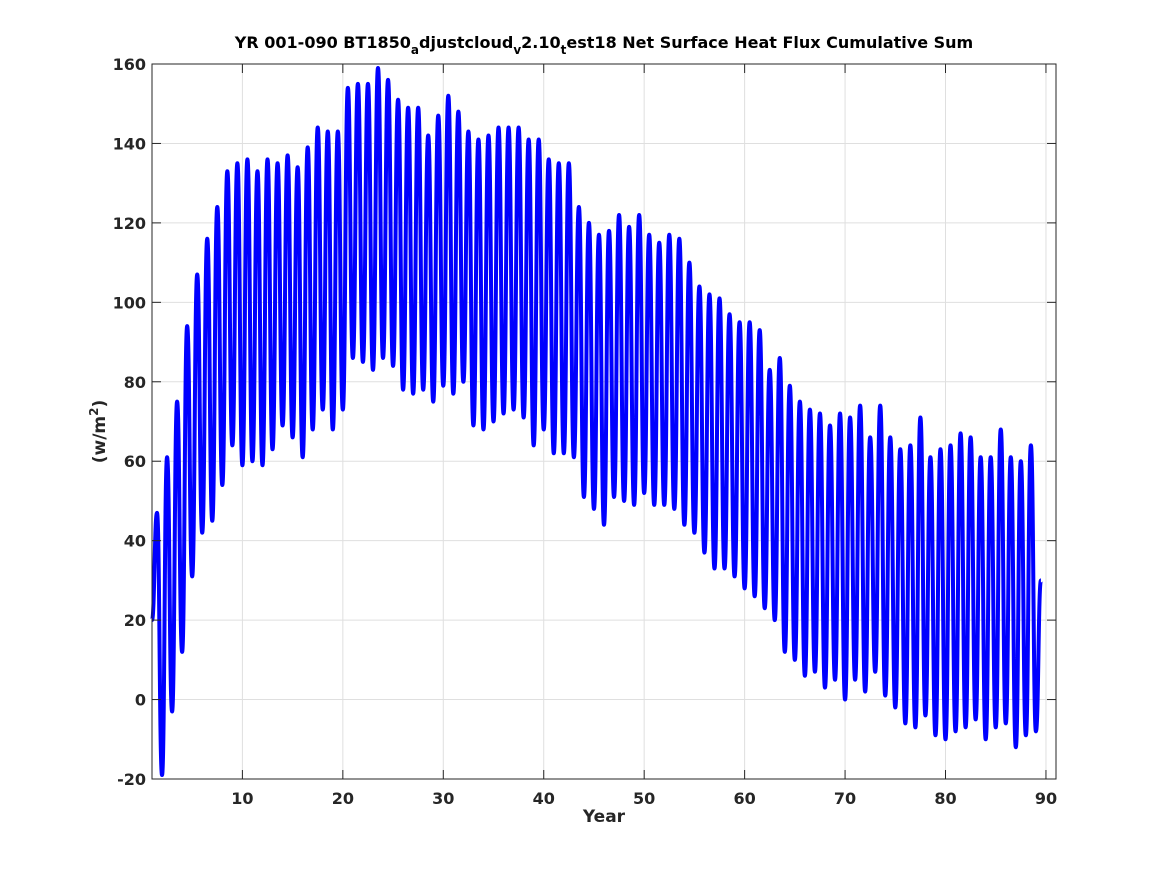 The width and height of the screenshot is (1167, 875). Describe the element at coordinates (604, 817) in the screenshot. I see `x-axis-label: Year` at that location.